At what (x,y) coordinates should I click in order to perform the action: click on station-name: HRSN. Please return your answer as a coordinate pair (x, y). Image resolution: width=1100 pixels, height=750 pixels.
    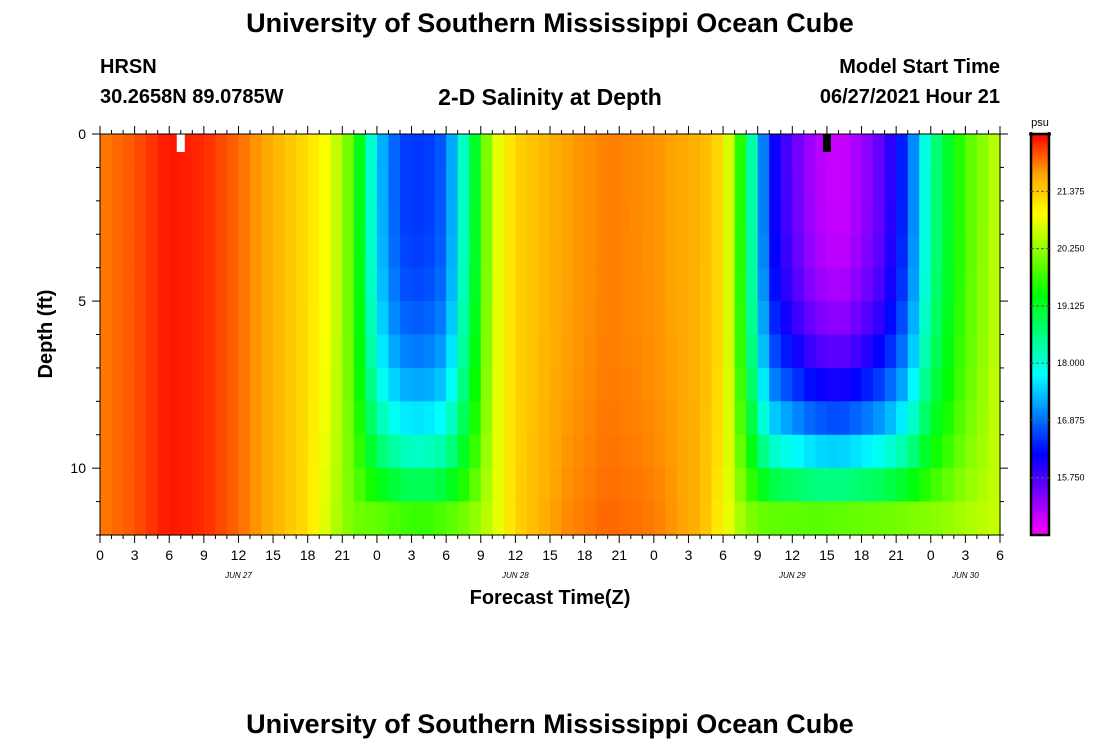
    Looking at the image, I should click on (128, 67).